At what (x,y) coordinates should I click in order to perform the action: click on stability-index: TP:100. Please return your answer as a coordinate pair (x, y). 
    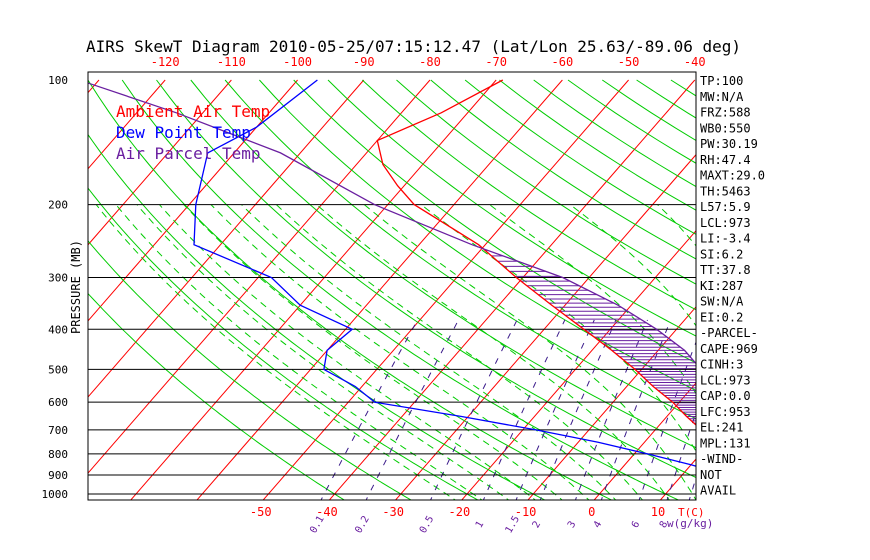
    Looking at the image, I should click on (721, 81).